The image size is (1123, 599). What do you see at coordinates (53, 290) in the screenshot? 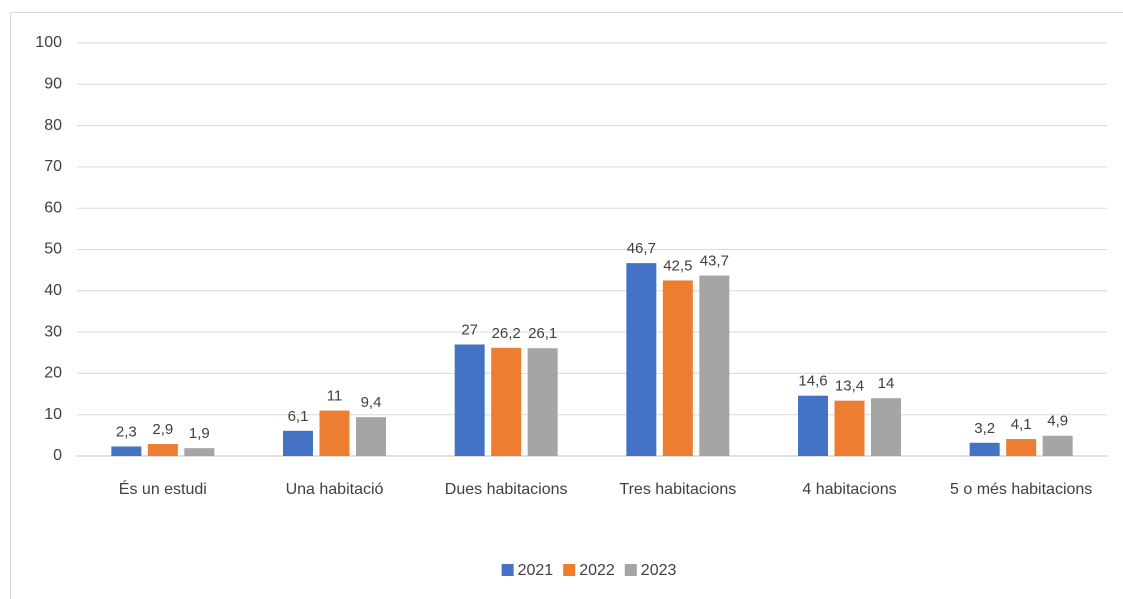
I see `y-tick-label: 40` at bounding box center [53, 290].